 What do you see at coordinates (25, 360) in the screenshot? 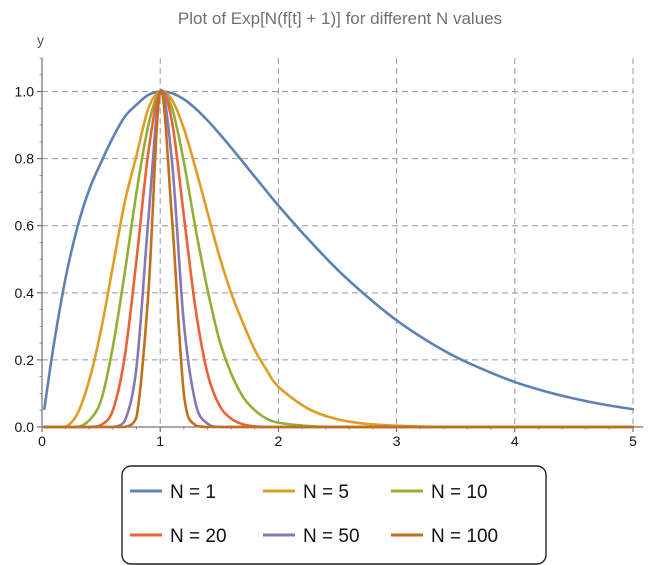
I see `y-tick-label: 0.2` at bounding box center [25, 360].